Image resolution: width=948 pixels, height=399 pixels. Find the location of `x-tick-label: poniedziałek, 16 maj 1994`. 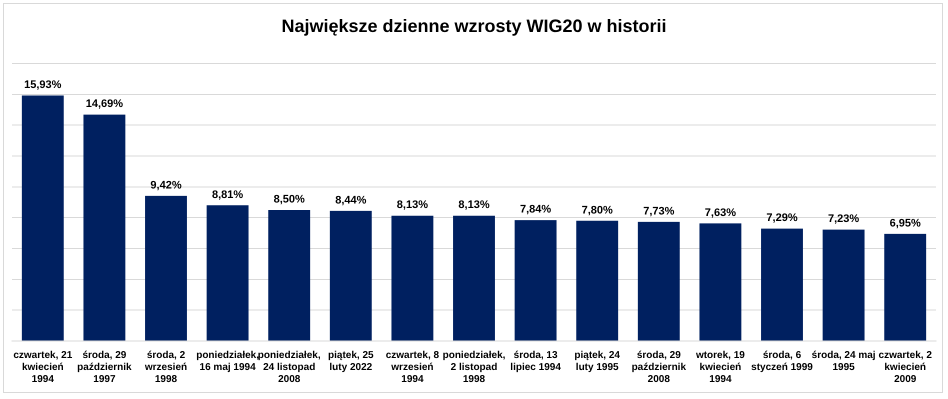

x-tick-label: poniedziałek, 16 maj 1994 is located at coordinates (228, 361).